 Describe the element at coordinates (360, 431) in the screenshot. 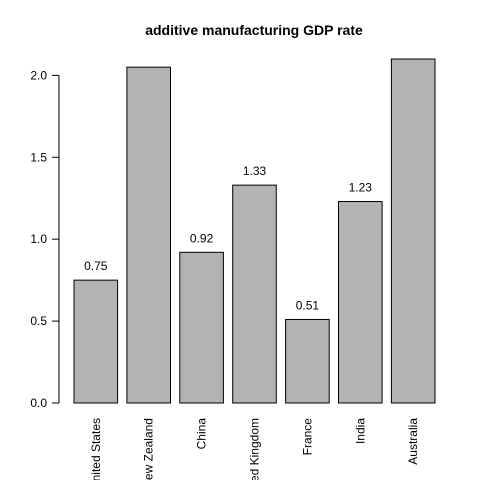

I see `x-tick-label: India` at that location.